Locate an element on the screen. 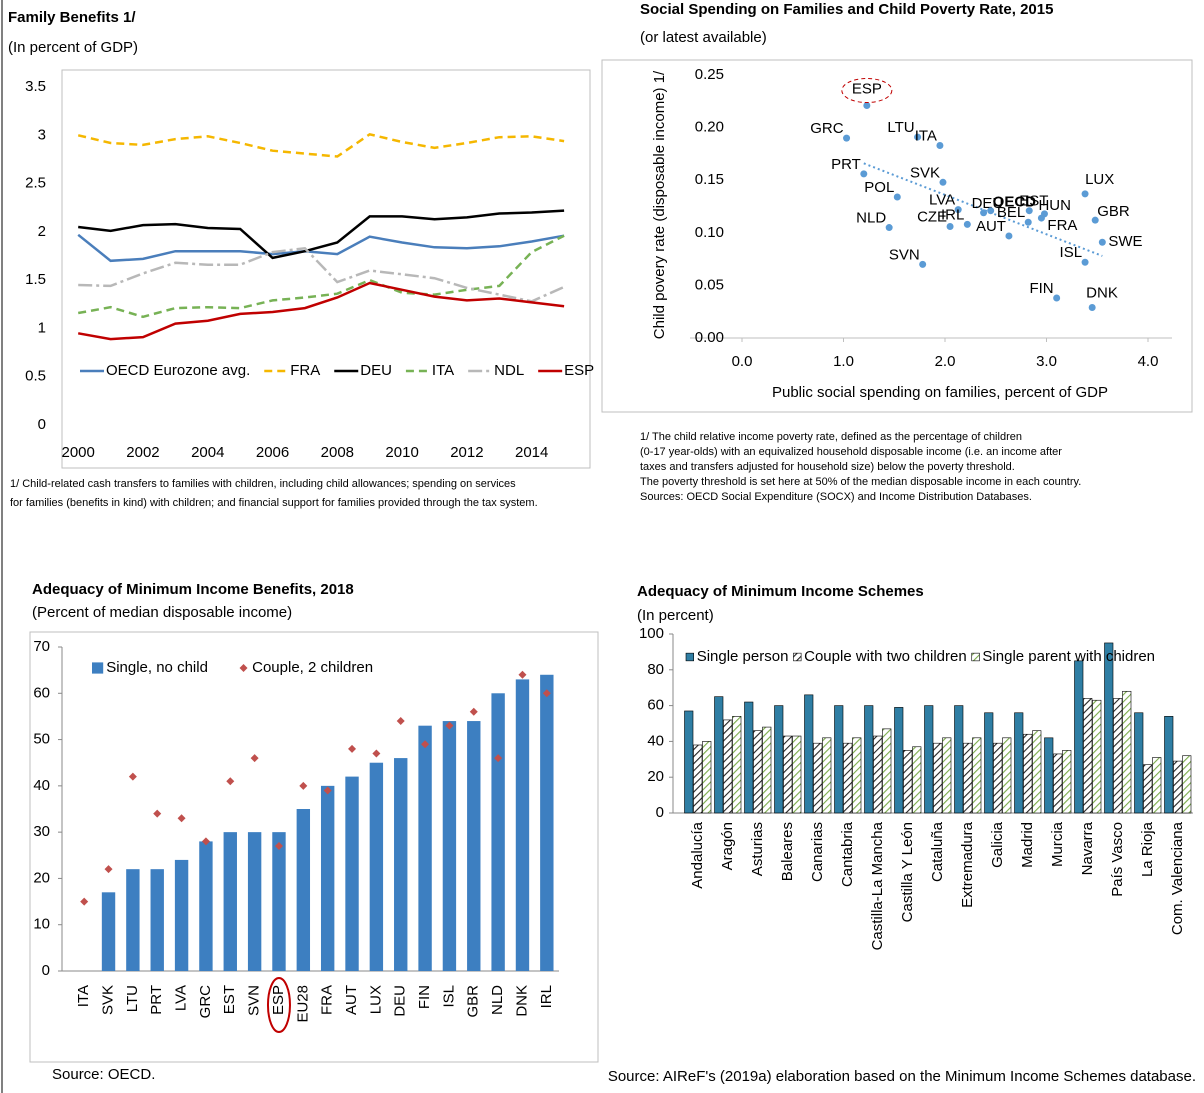  x-tick-label: Cantabria is located at coordinates (847, 854).